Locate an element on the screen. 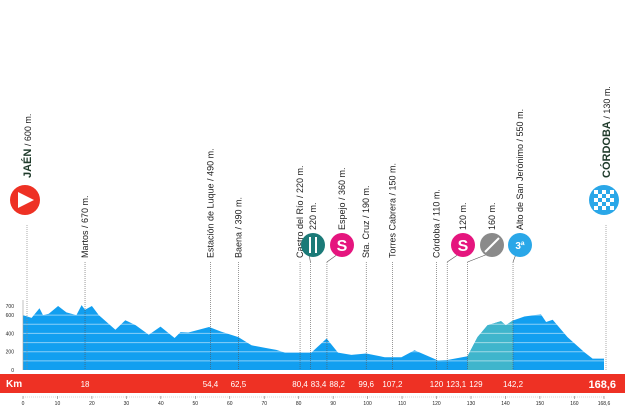 Image resolution: width=625 pixels, height=407 pixels. start-icon is located at coordinates (25, 200).